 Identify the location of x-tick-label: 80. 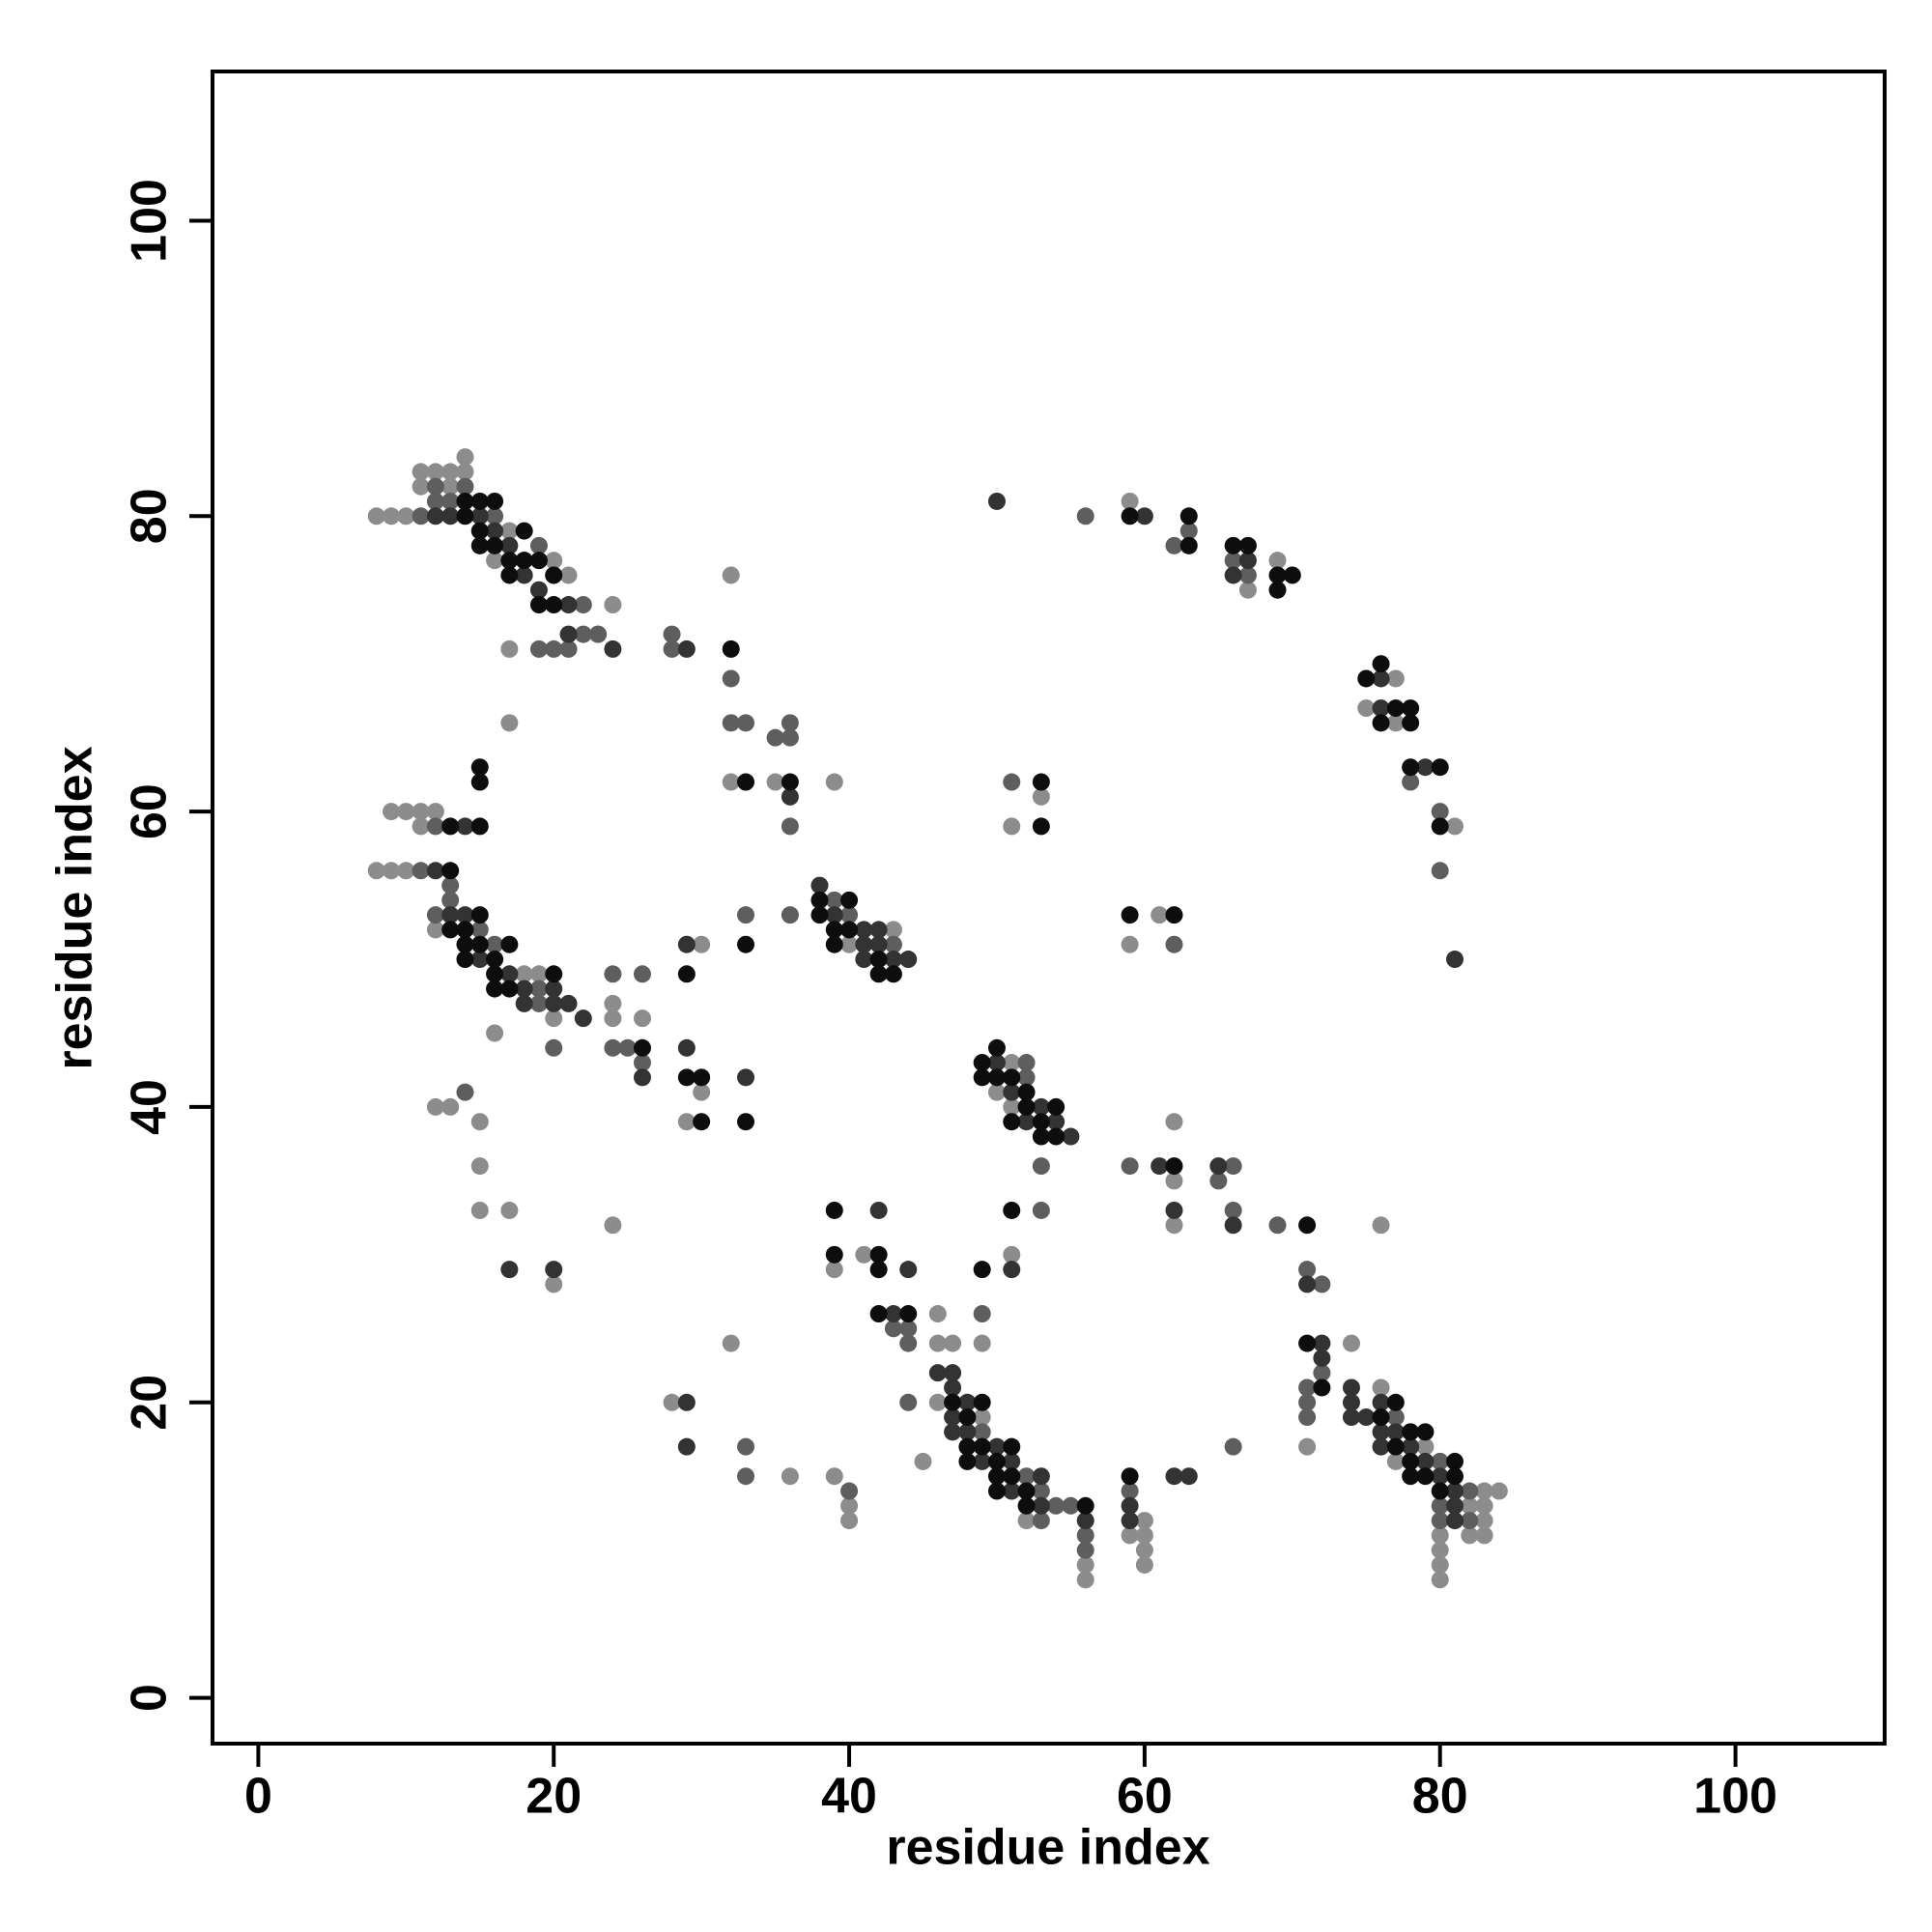
(1440, 1797).